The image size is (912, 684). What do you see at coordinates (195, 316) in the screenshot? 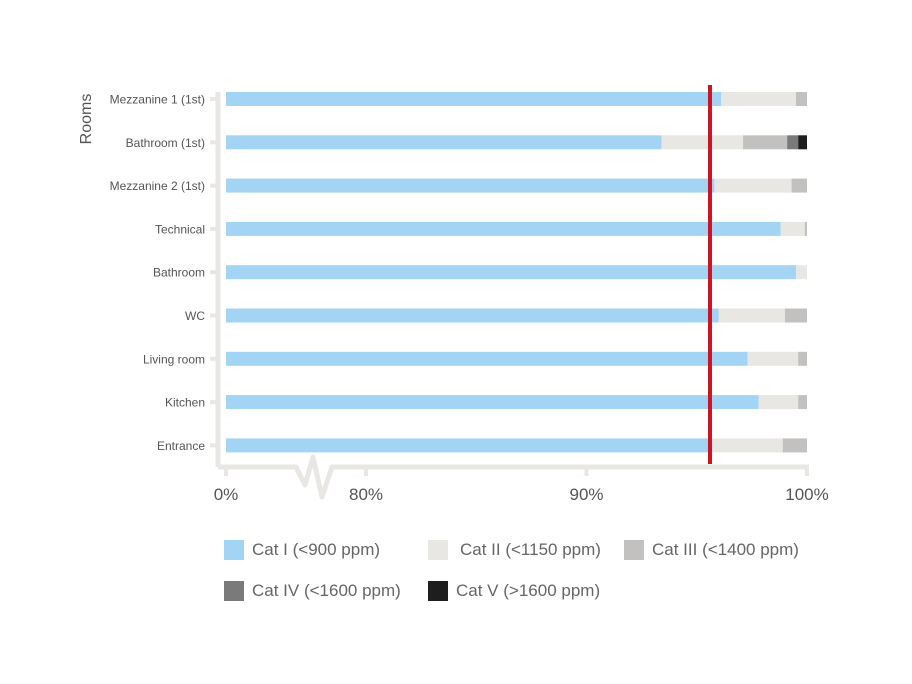
I see `category-label: WC` at bounding box center [195, 316].